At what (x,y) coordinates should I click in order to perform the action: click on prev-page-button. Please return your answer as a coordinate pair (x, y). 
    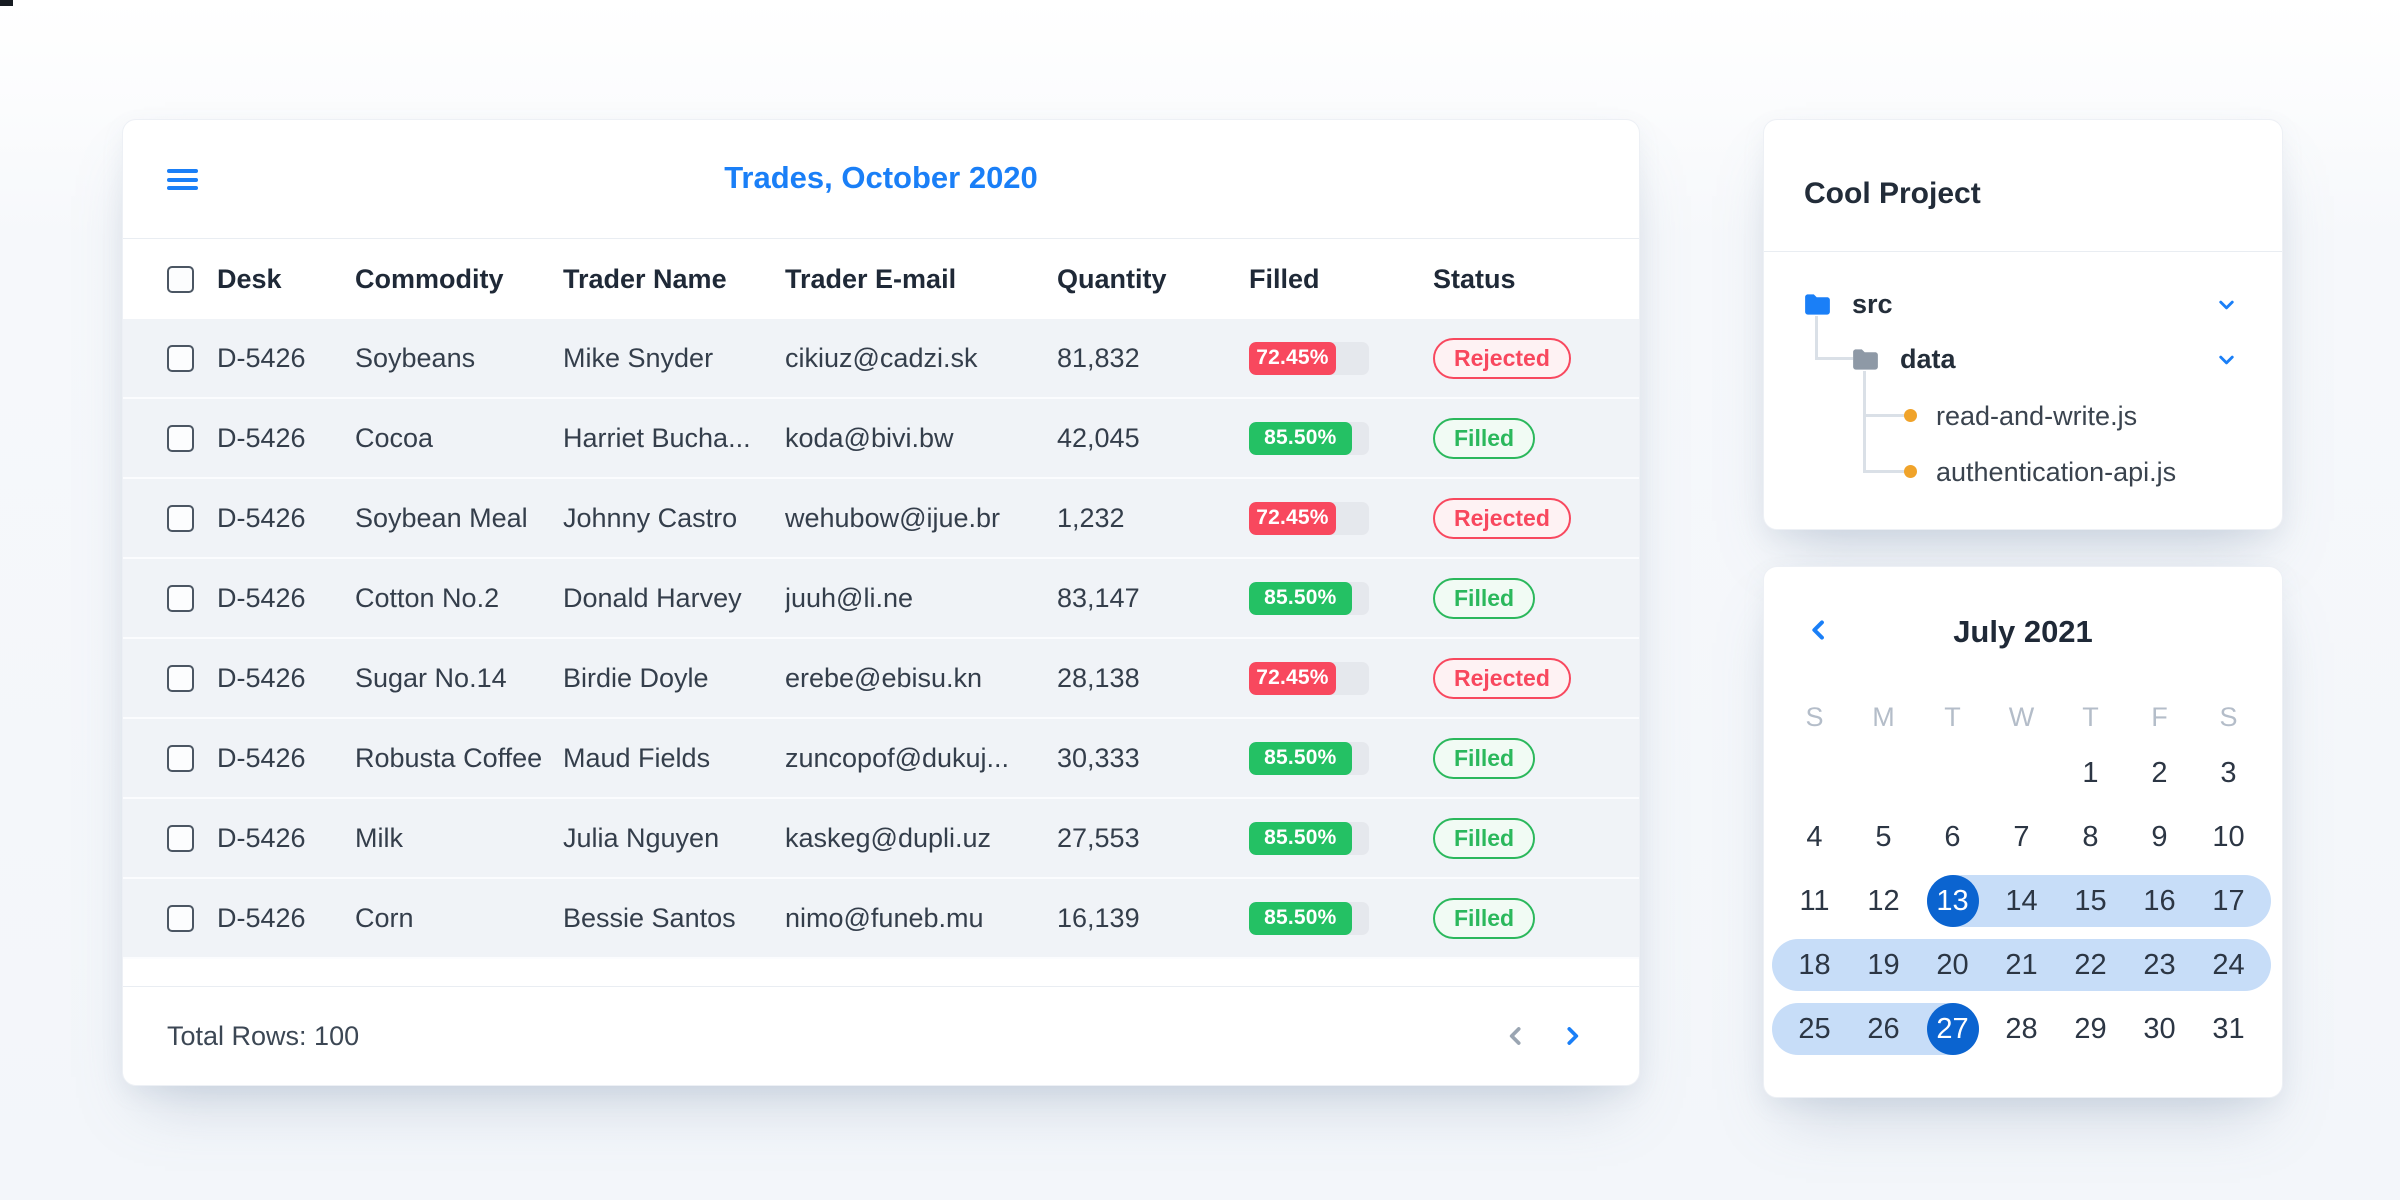
    Looking at the image, I should click on (1516, 1036).